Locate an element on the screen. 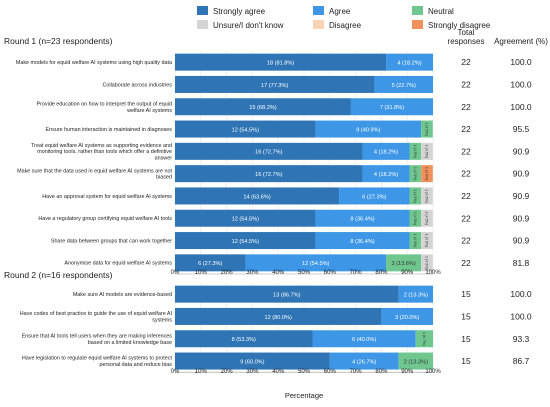 The height and width of the screenshot is (407, 550). bar-segment-label: 6 (40.0%) is located at coordinates (364, 340).